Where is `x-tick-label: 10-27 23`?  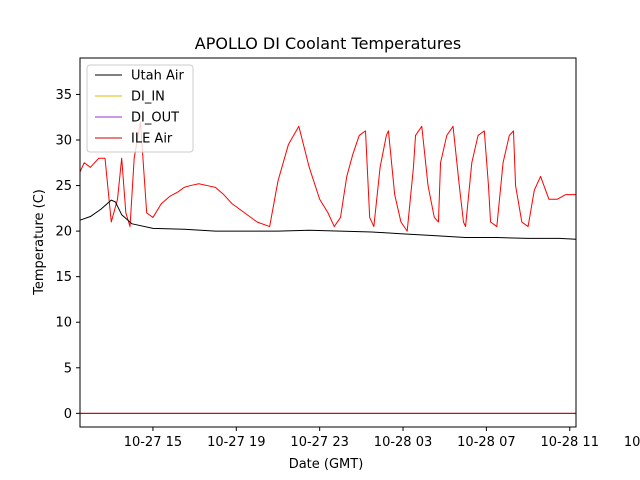
x-tick-label: 10-27 23 is located at coordinates (319, 442).